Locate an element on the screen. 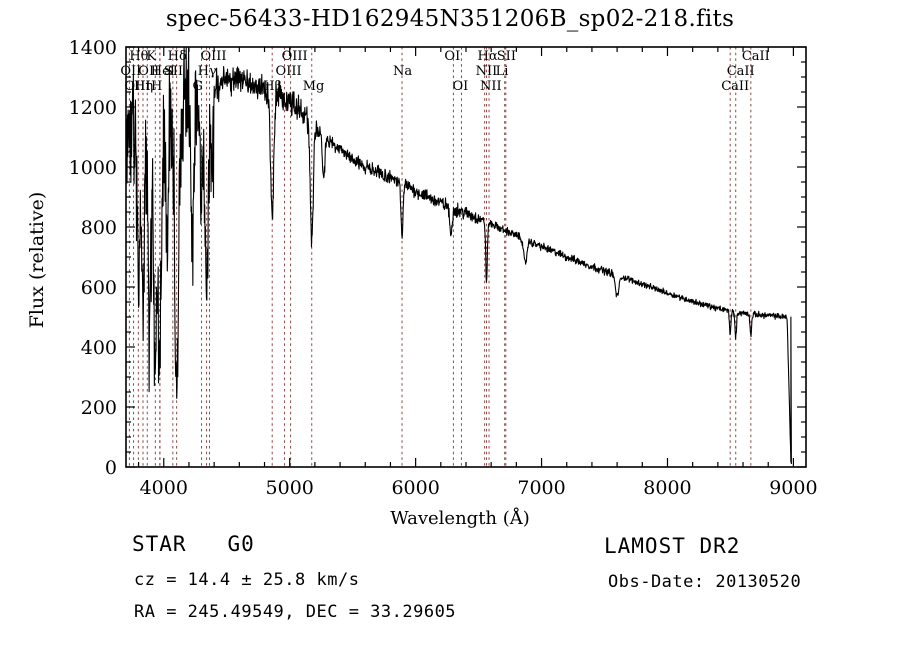 The height and width of the screenshot is (649, 900). line-label-OI-6300: OI is located at coordinates (452, 56).